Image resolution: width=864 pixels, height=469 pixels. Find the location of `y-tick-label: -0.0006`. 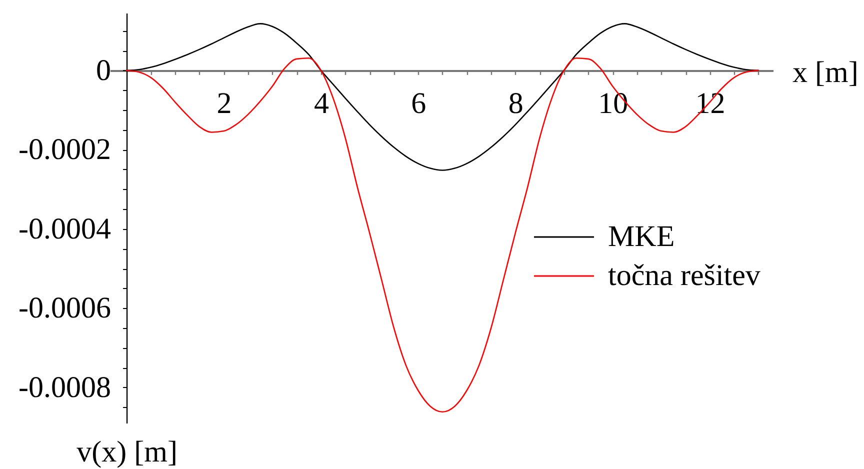

y-tick-label: -0.0006 is located at coordinates (65, 308).